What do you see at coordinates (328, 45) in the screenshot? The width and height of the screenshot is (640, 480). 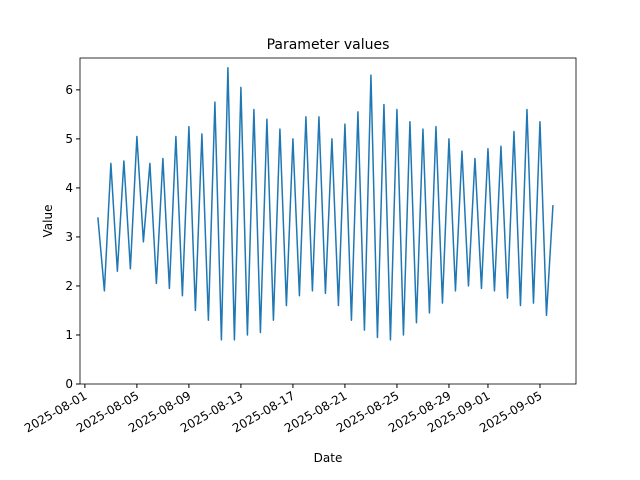 I see `chart-title: Parameter values` at bounding box center [328, 45].